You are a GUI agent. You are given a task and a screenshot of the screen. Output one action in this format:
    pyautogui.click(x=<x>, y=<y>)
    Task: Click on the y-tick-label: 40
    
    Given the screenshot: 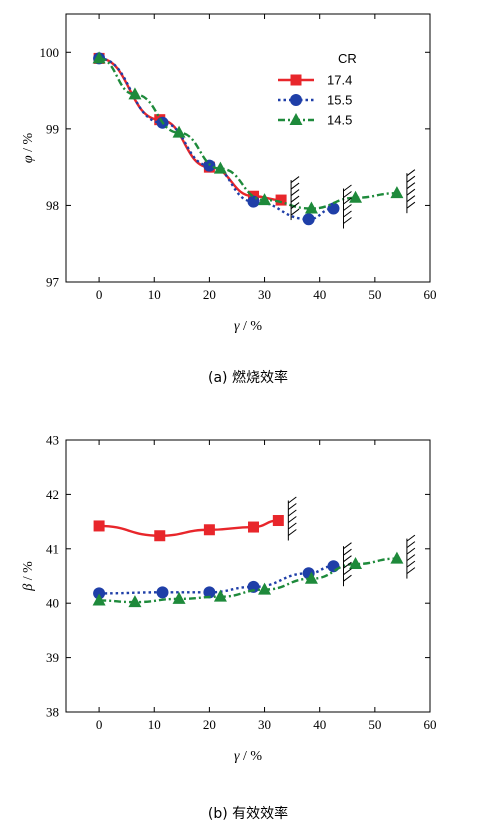 What is the action you would take?
    pyautogui.click(x=52, y=603)
    